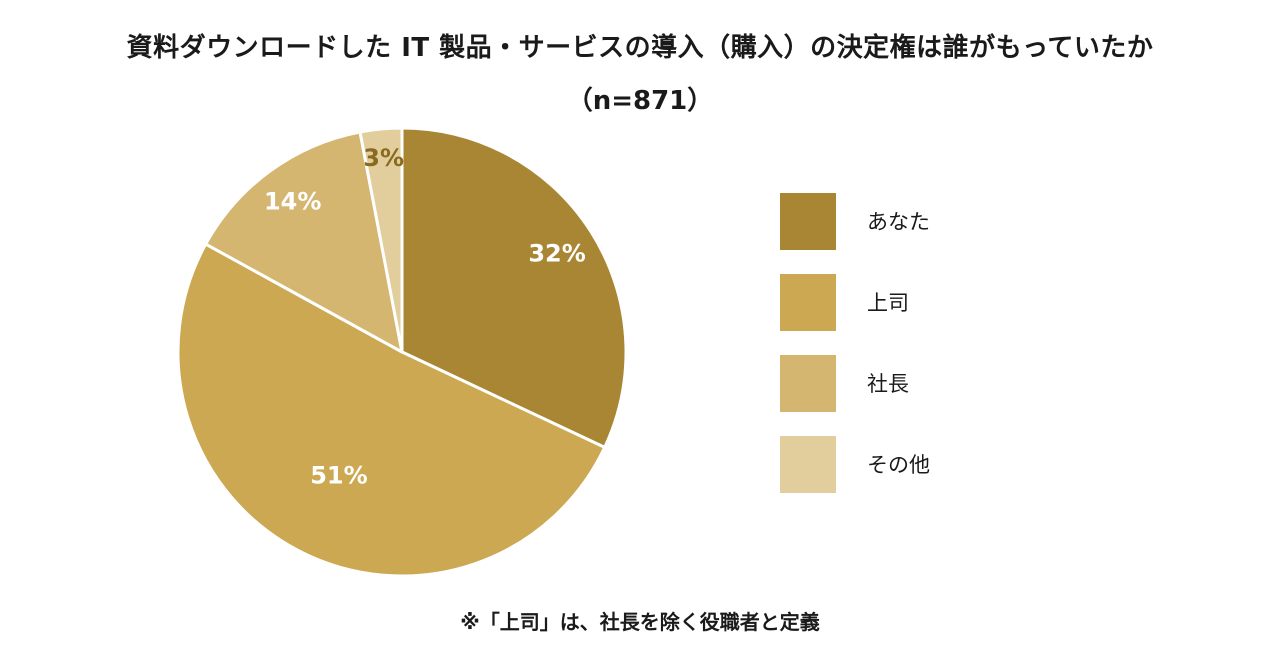 The width and height of the screenshot is (1280, 670). I want to click on legend-swatch-joushi, so click(808, 302).